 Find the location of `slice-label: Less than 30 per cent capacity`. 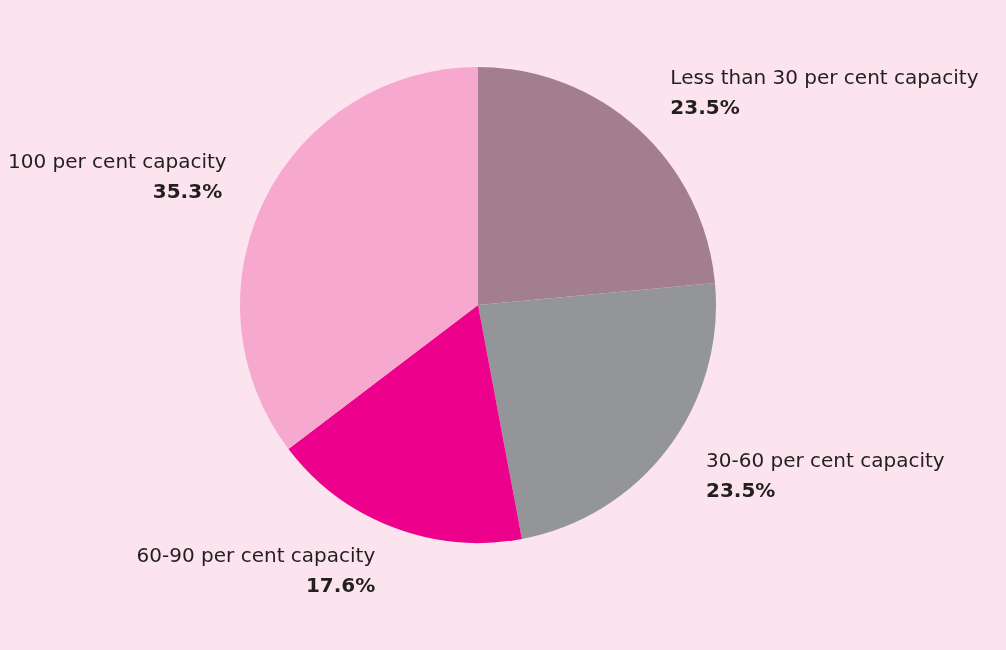

slice-label: Less than 30 per cent capacity is located at coordinates (824, 77).